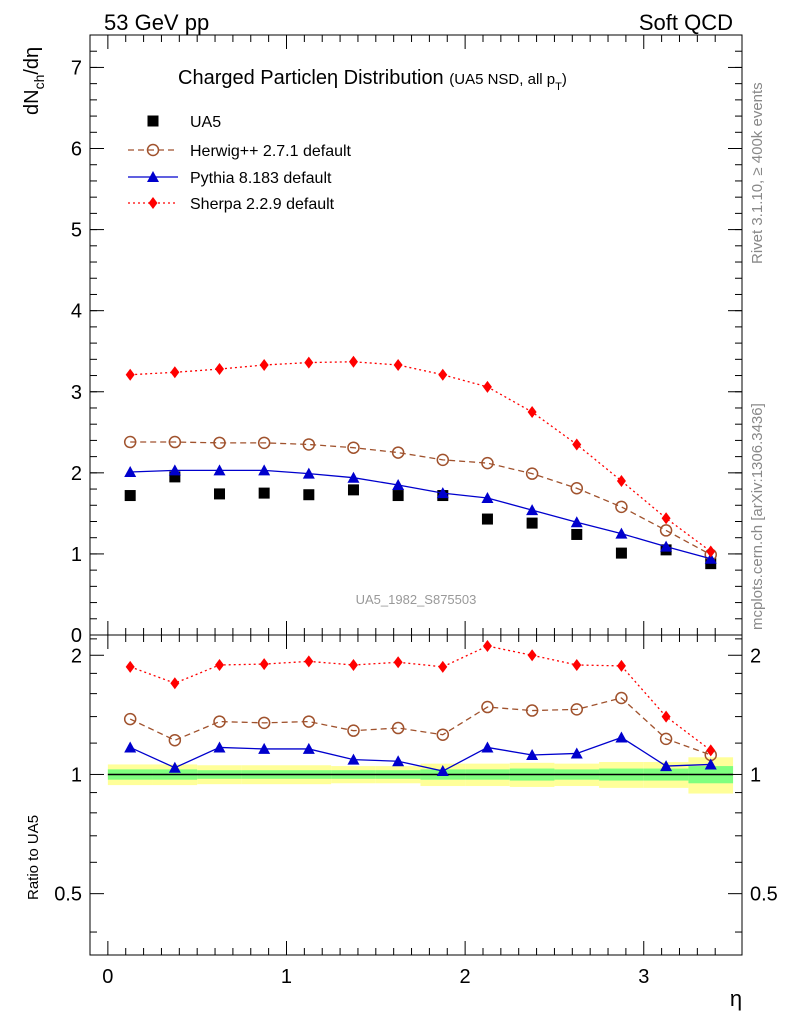 The height and width of the screenshot is (1024, 786). Describe the element at coordinates (262, 204) in the screenshot. I see `legend-label: Sherpa 2.2.9 default` at that location.